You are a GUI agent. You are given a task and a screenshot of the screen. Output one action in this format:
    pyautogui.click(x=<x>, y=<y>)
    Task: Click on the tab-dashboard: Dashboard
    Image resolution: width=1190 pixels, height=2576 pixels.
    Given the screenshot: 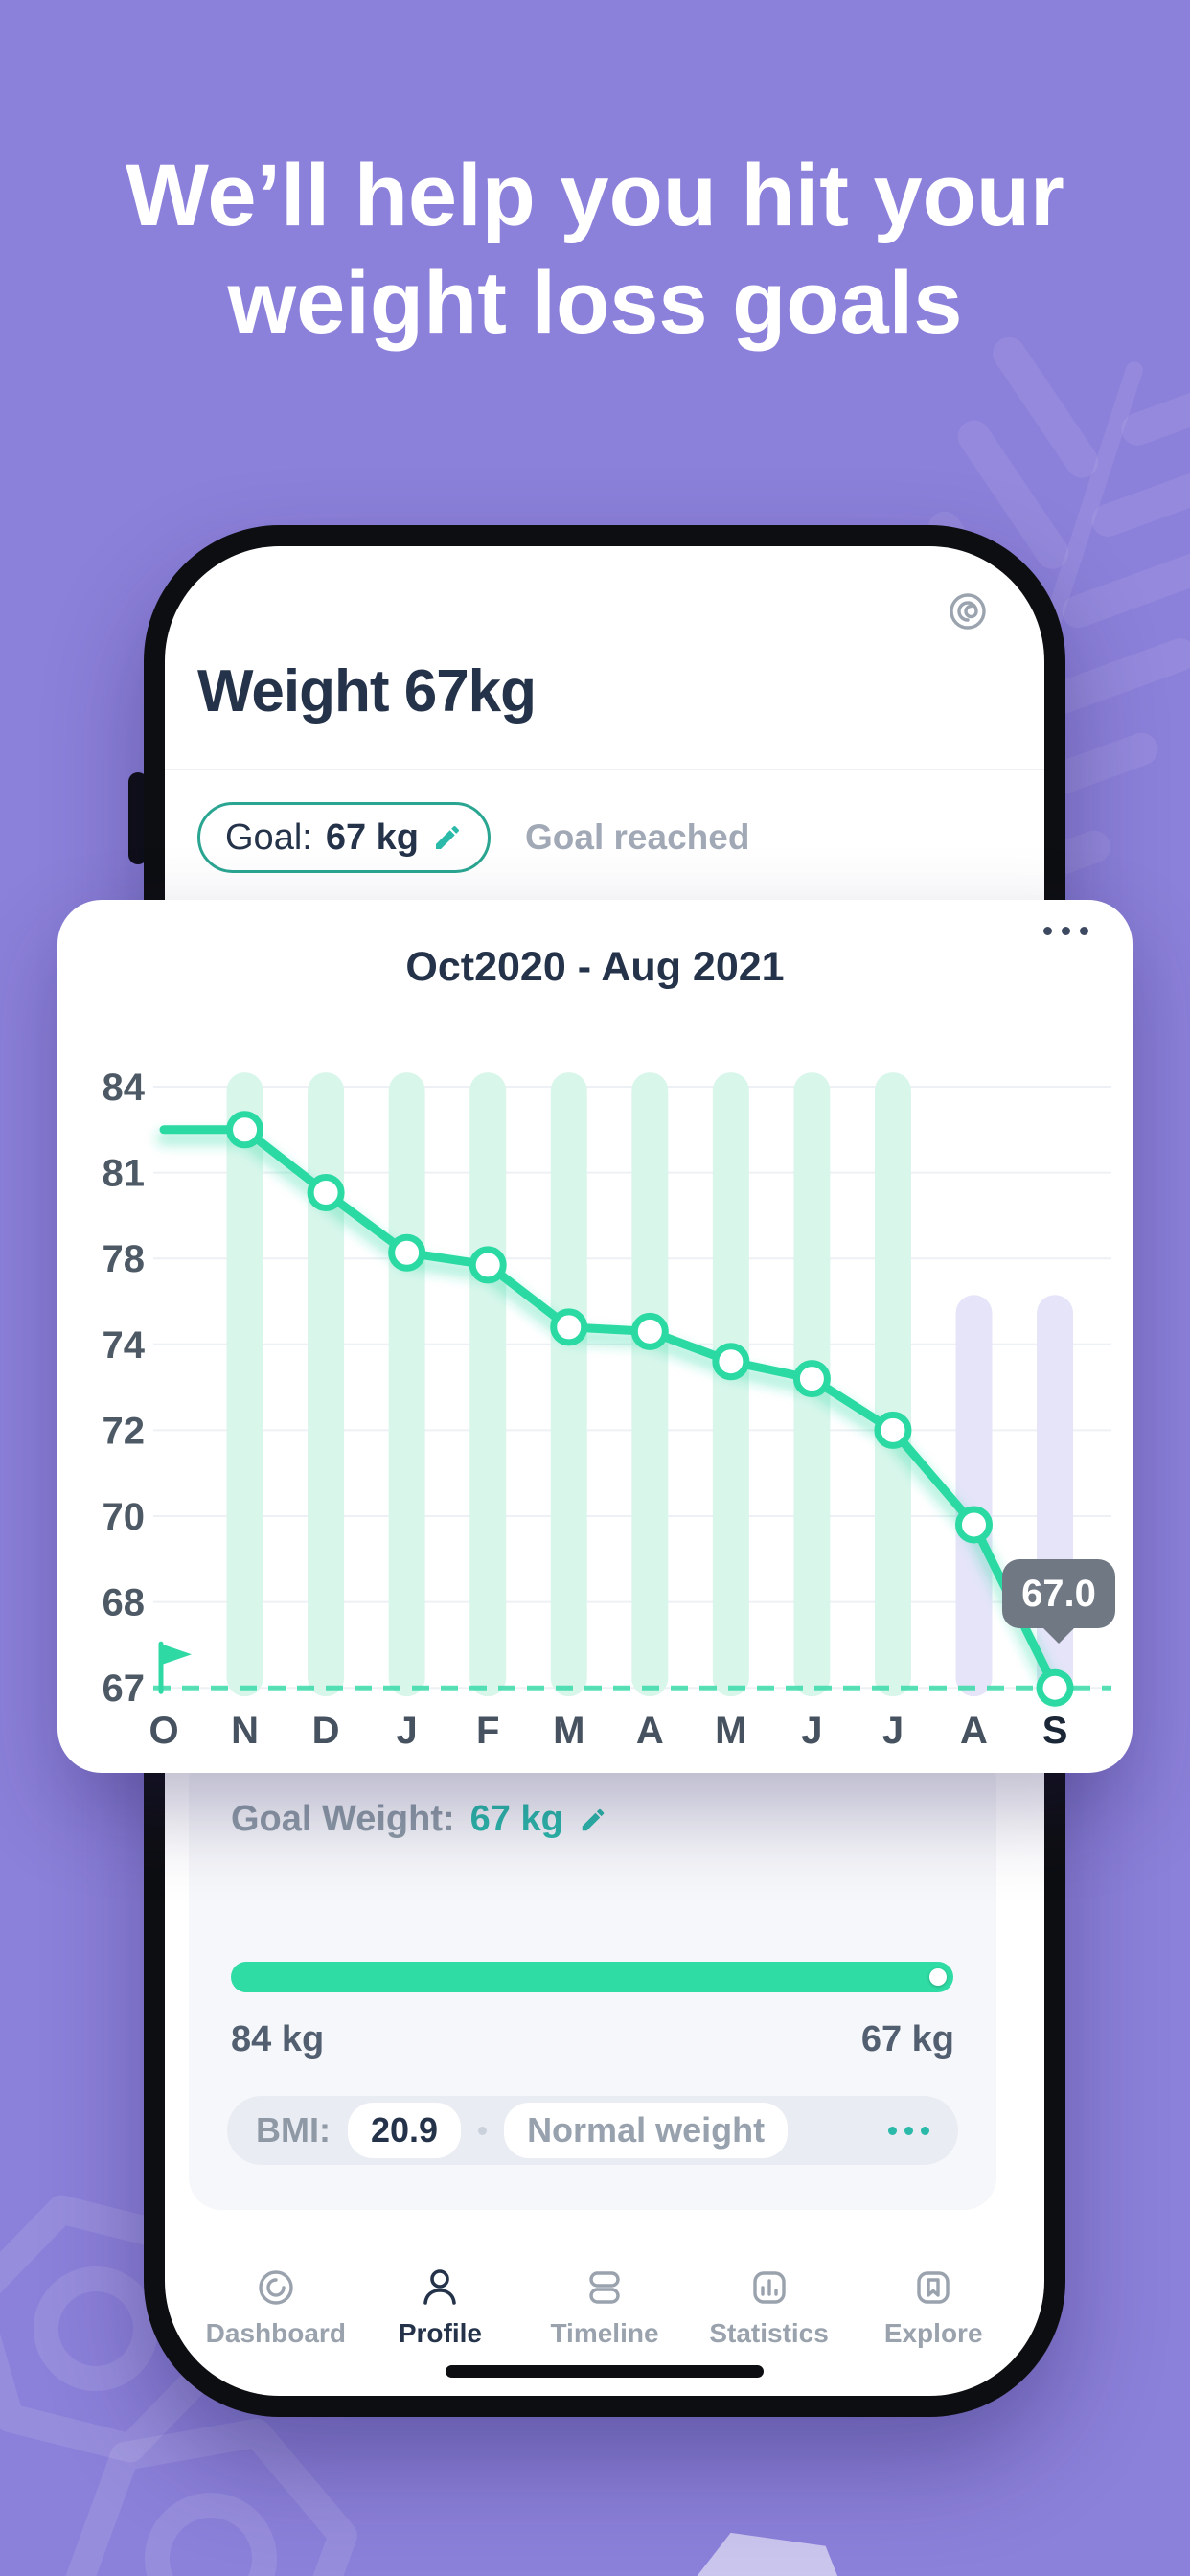 What is the action you would take?
    pyautogui.click(x=276, y=2314)
    